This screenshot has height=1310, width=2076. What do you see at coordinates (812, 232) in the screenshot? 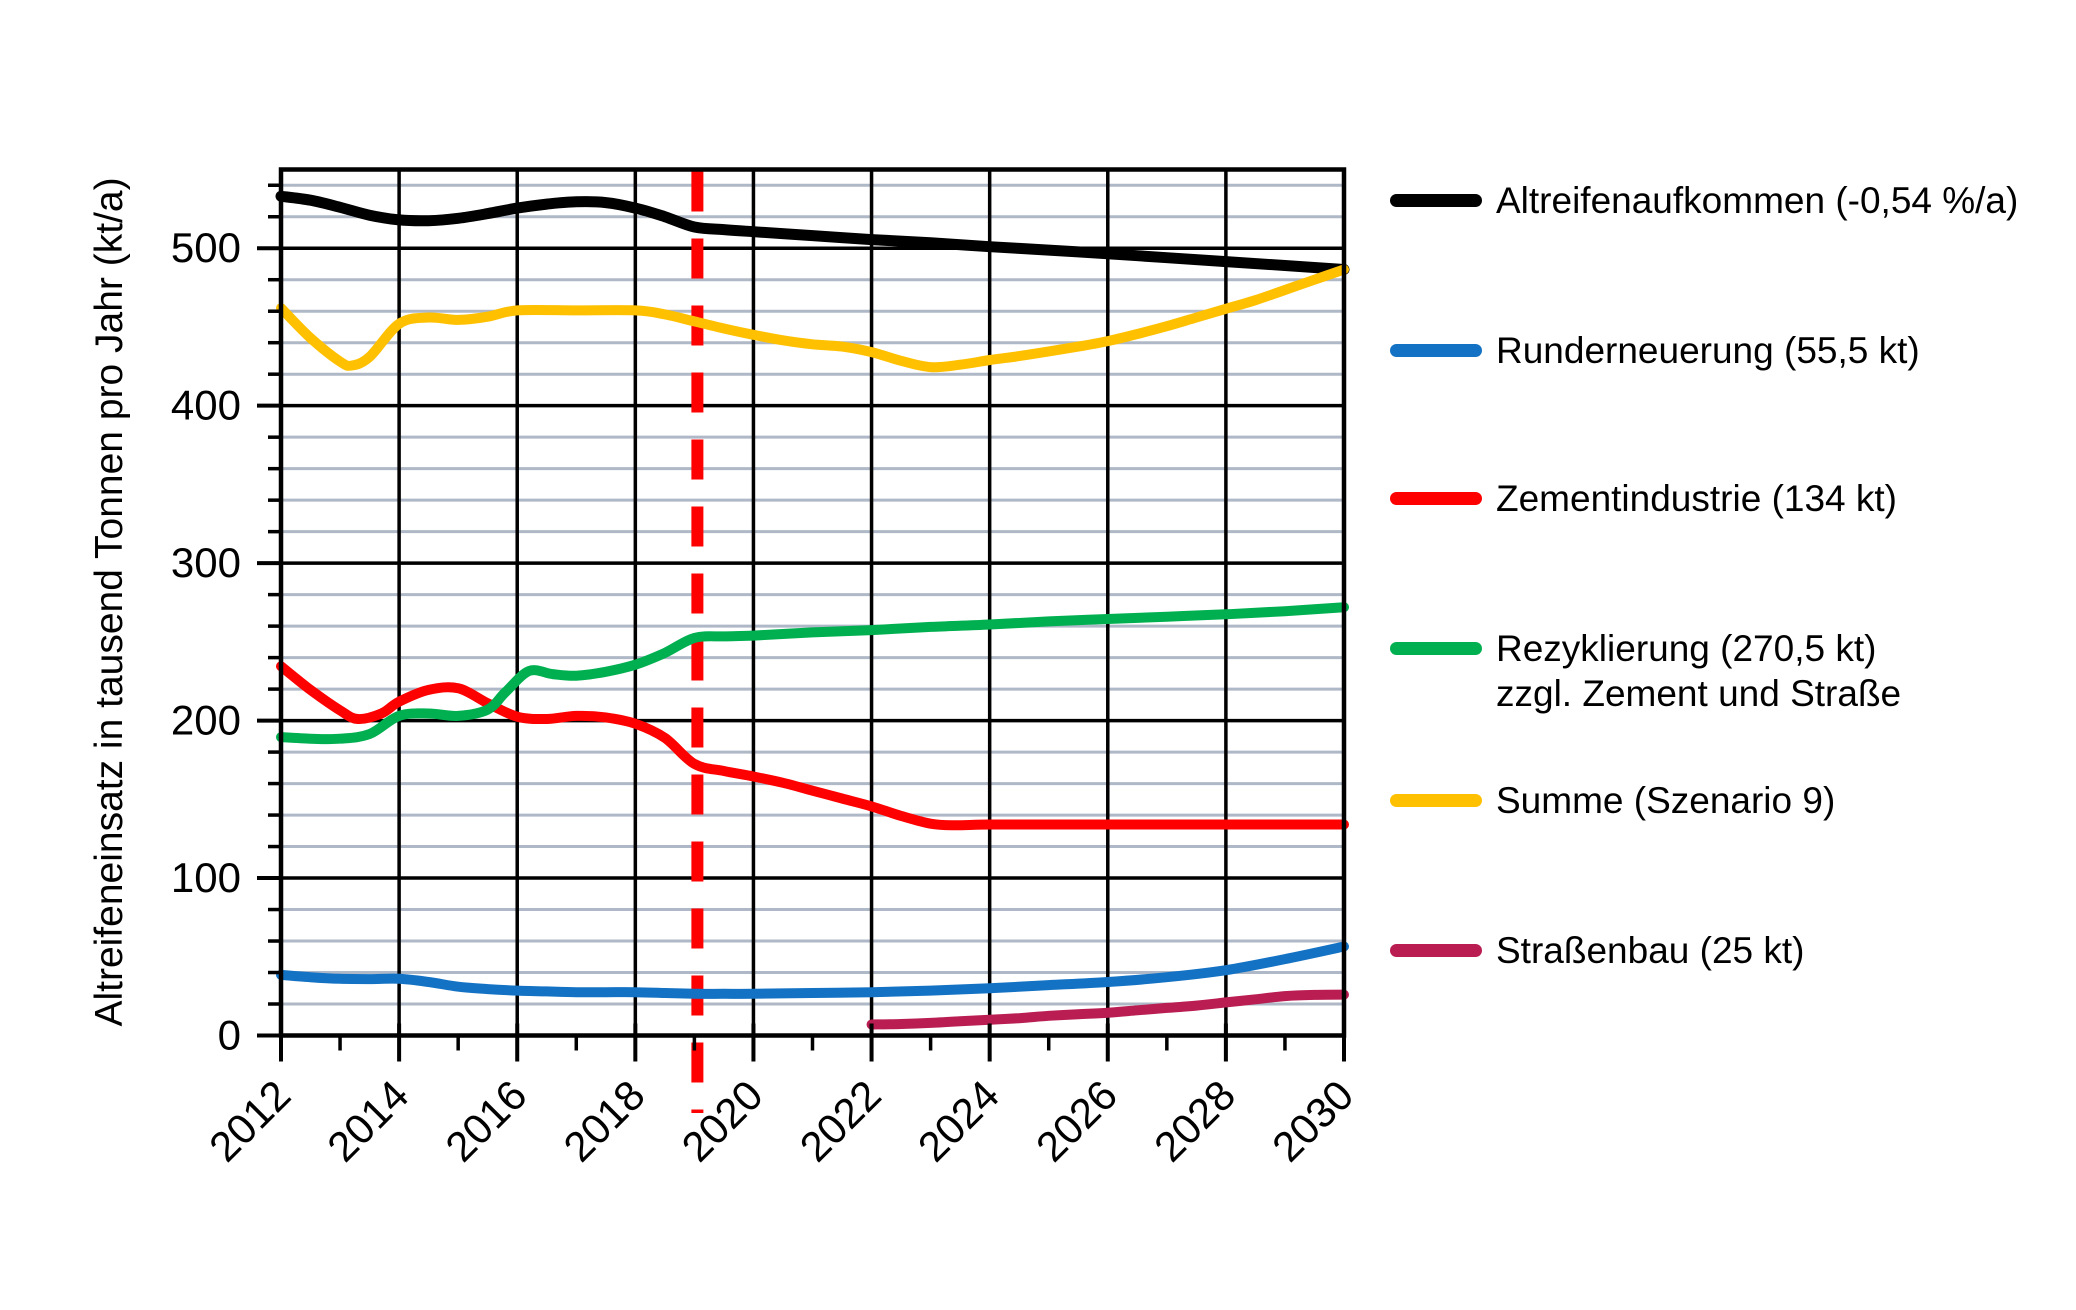
I see `series-line-altreifenaufkommen` at bounding box center [812, 232].